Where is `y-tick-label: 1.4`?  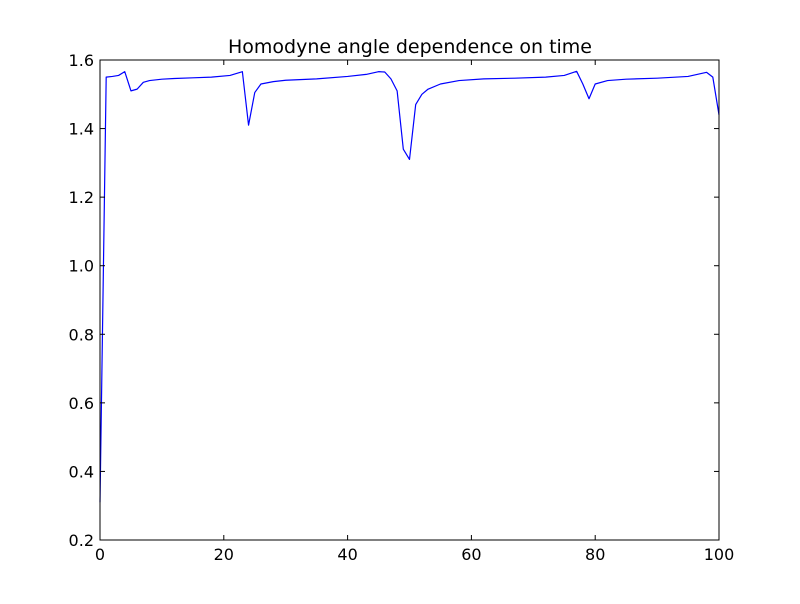 y-tick-label: 1.4 is located at coordinates (81, 129).